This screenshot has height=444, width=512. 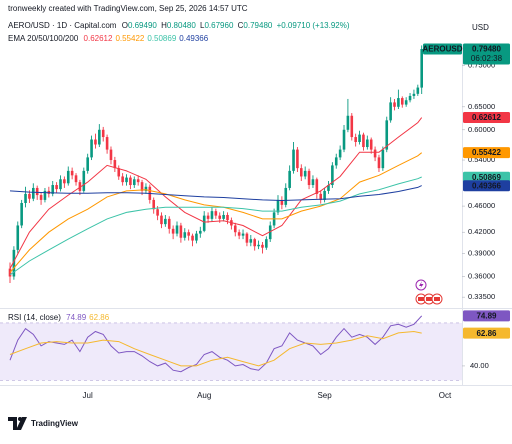 I want to click on event-bolt, so click(x=421, y=285).